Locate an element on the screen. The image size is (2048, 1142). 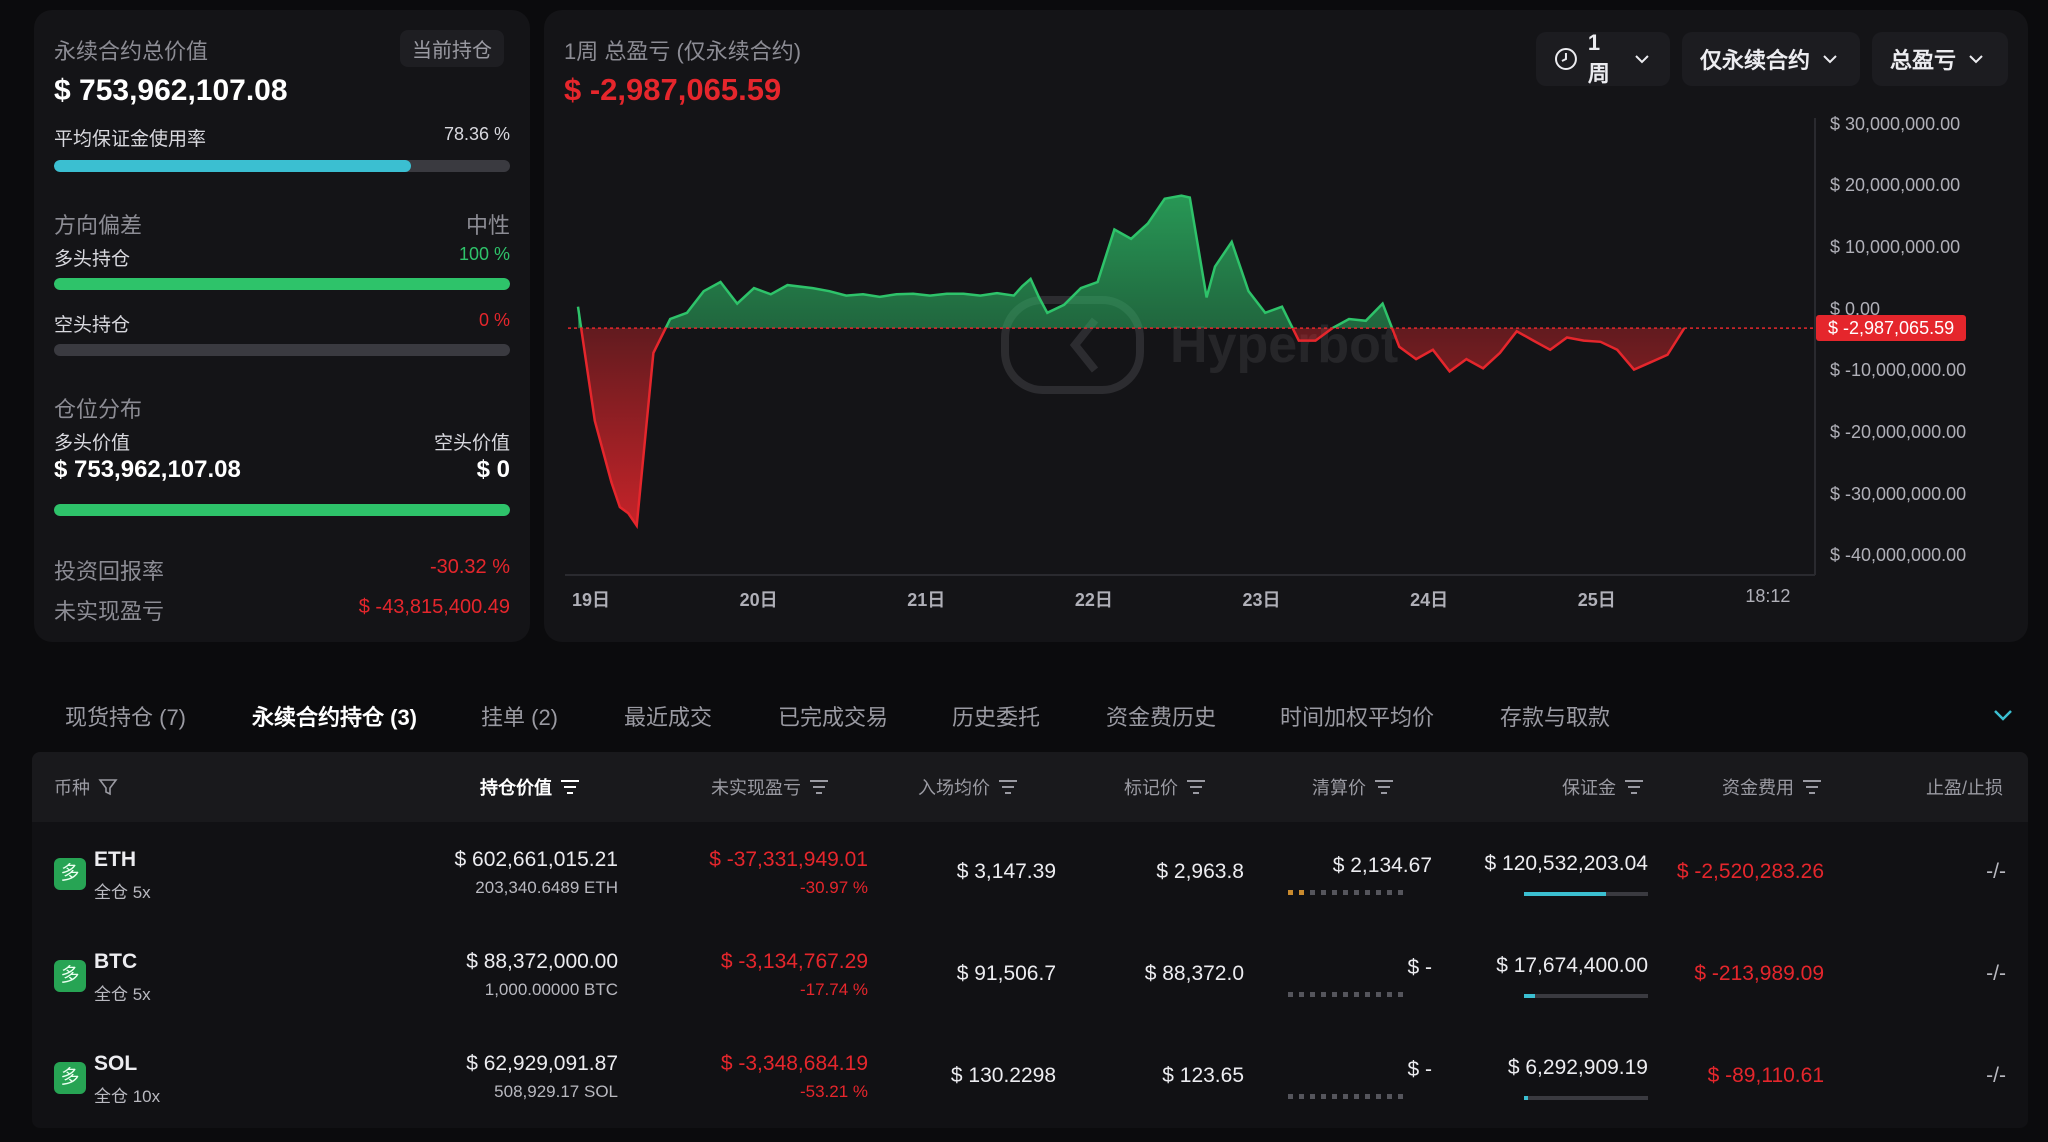
long-position-fill is located at coordinates (282, 284).